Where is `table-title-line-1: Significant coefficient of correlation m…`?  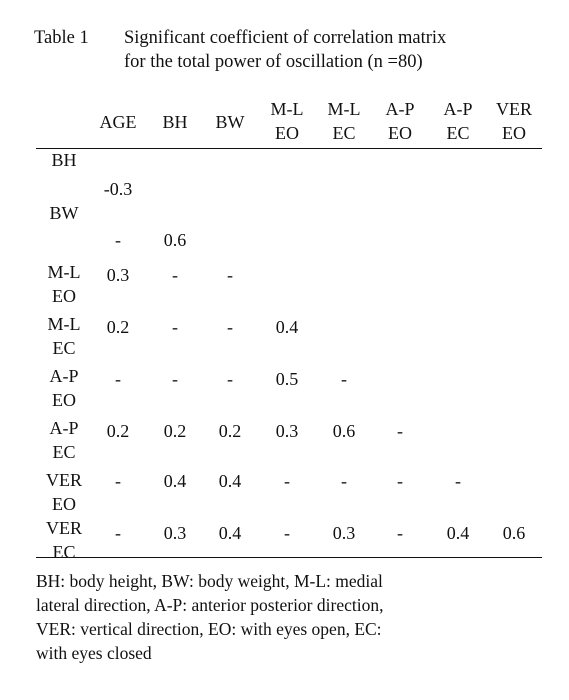
table-title-line-1: Significant coefficient of correlation m… is located at coordinates (285, 38).